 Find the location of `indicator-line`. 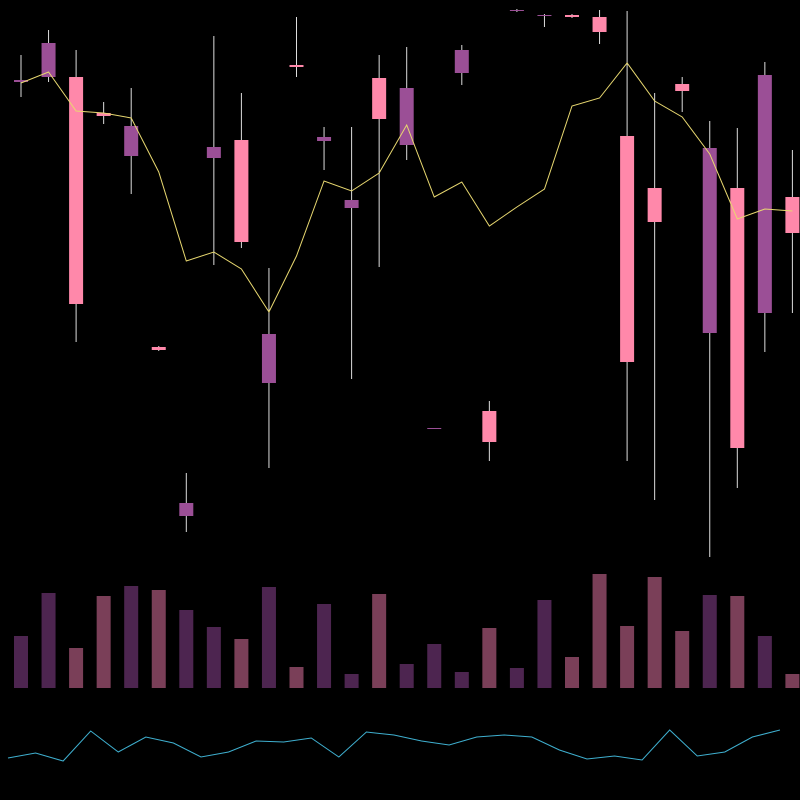

indicator-line is located at coordinates (394, 745).